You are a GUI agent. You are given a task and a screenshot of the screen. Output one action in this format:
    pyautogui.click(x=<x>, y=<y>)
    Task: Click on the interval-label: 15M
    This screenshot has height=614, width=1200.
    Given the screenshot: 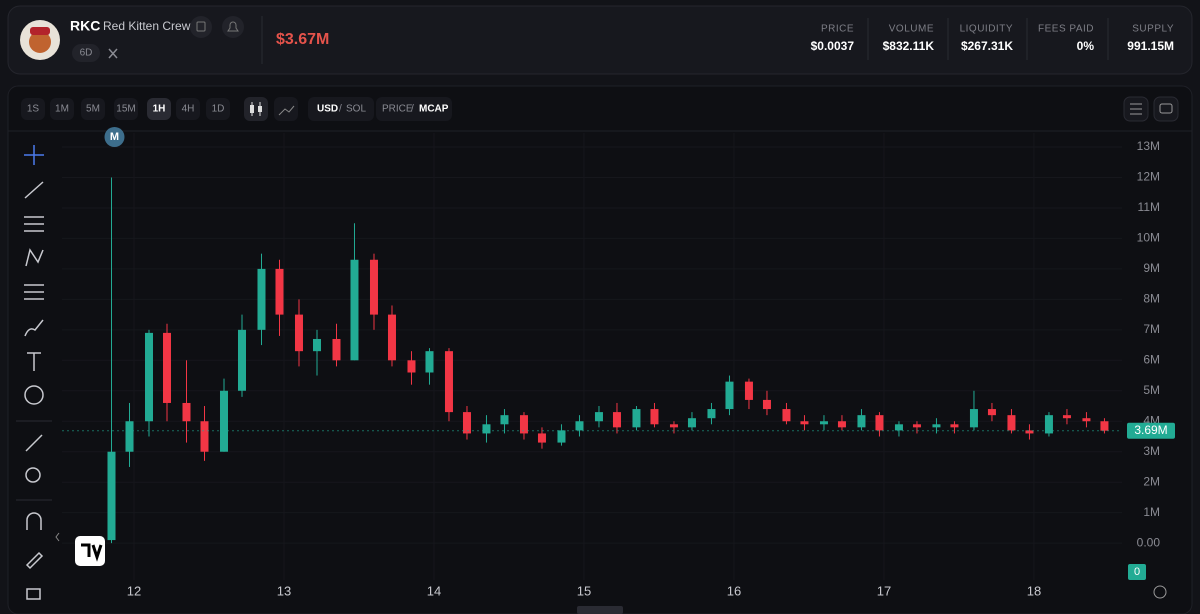 What is the action you would take?
    pyautogui.click(x=125, y=109)
    